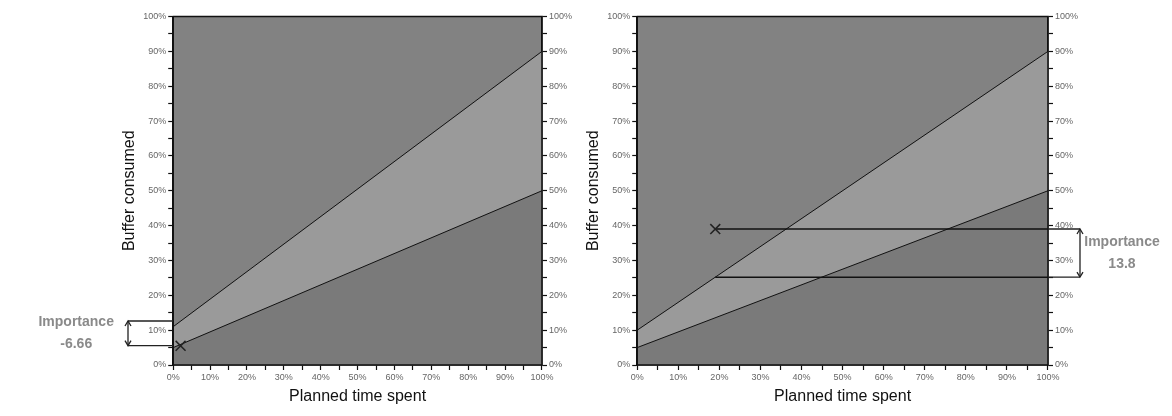  Describe the element at coordinates (1122, 251) in the screenshot. I see `text: Importance 13.8` at that location.